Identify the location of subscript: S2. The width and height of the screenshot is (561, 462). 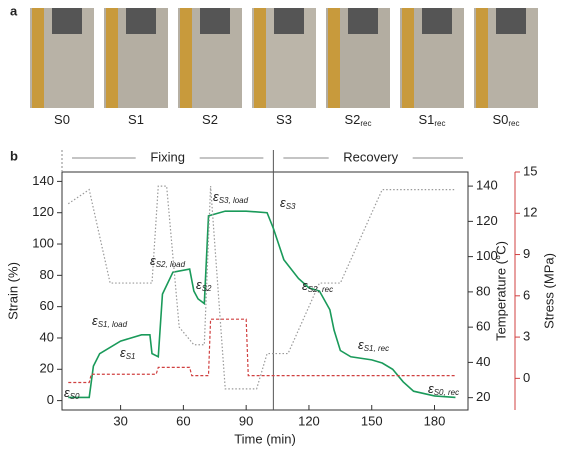
(207, 288).